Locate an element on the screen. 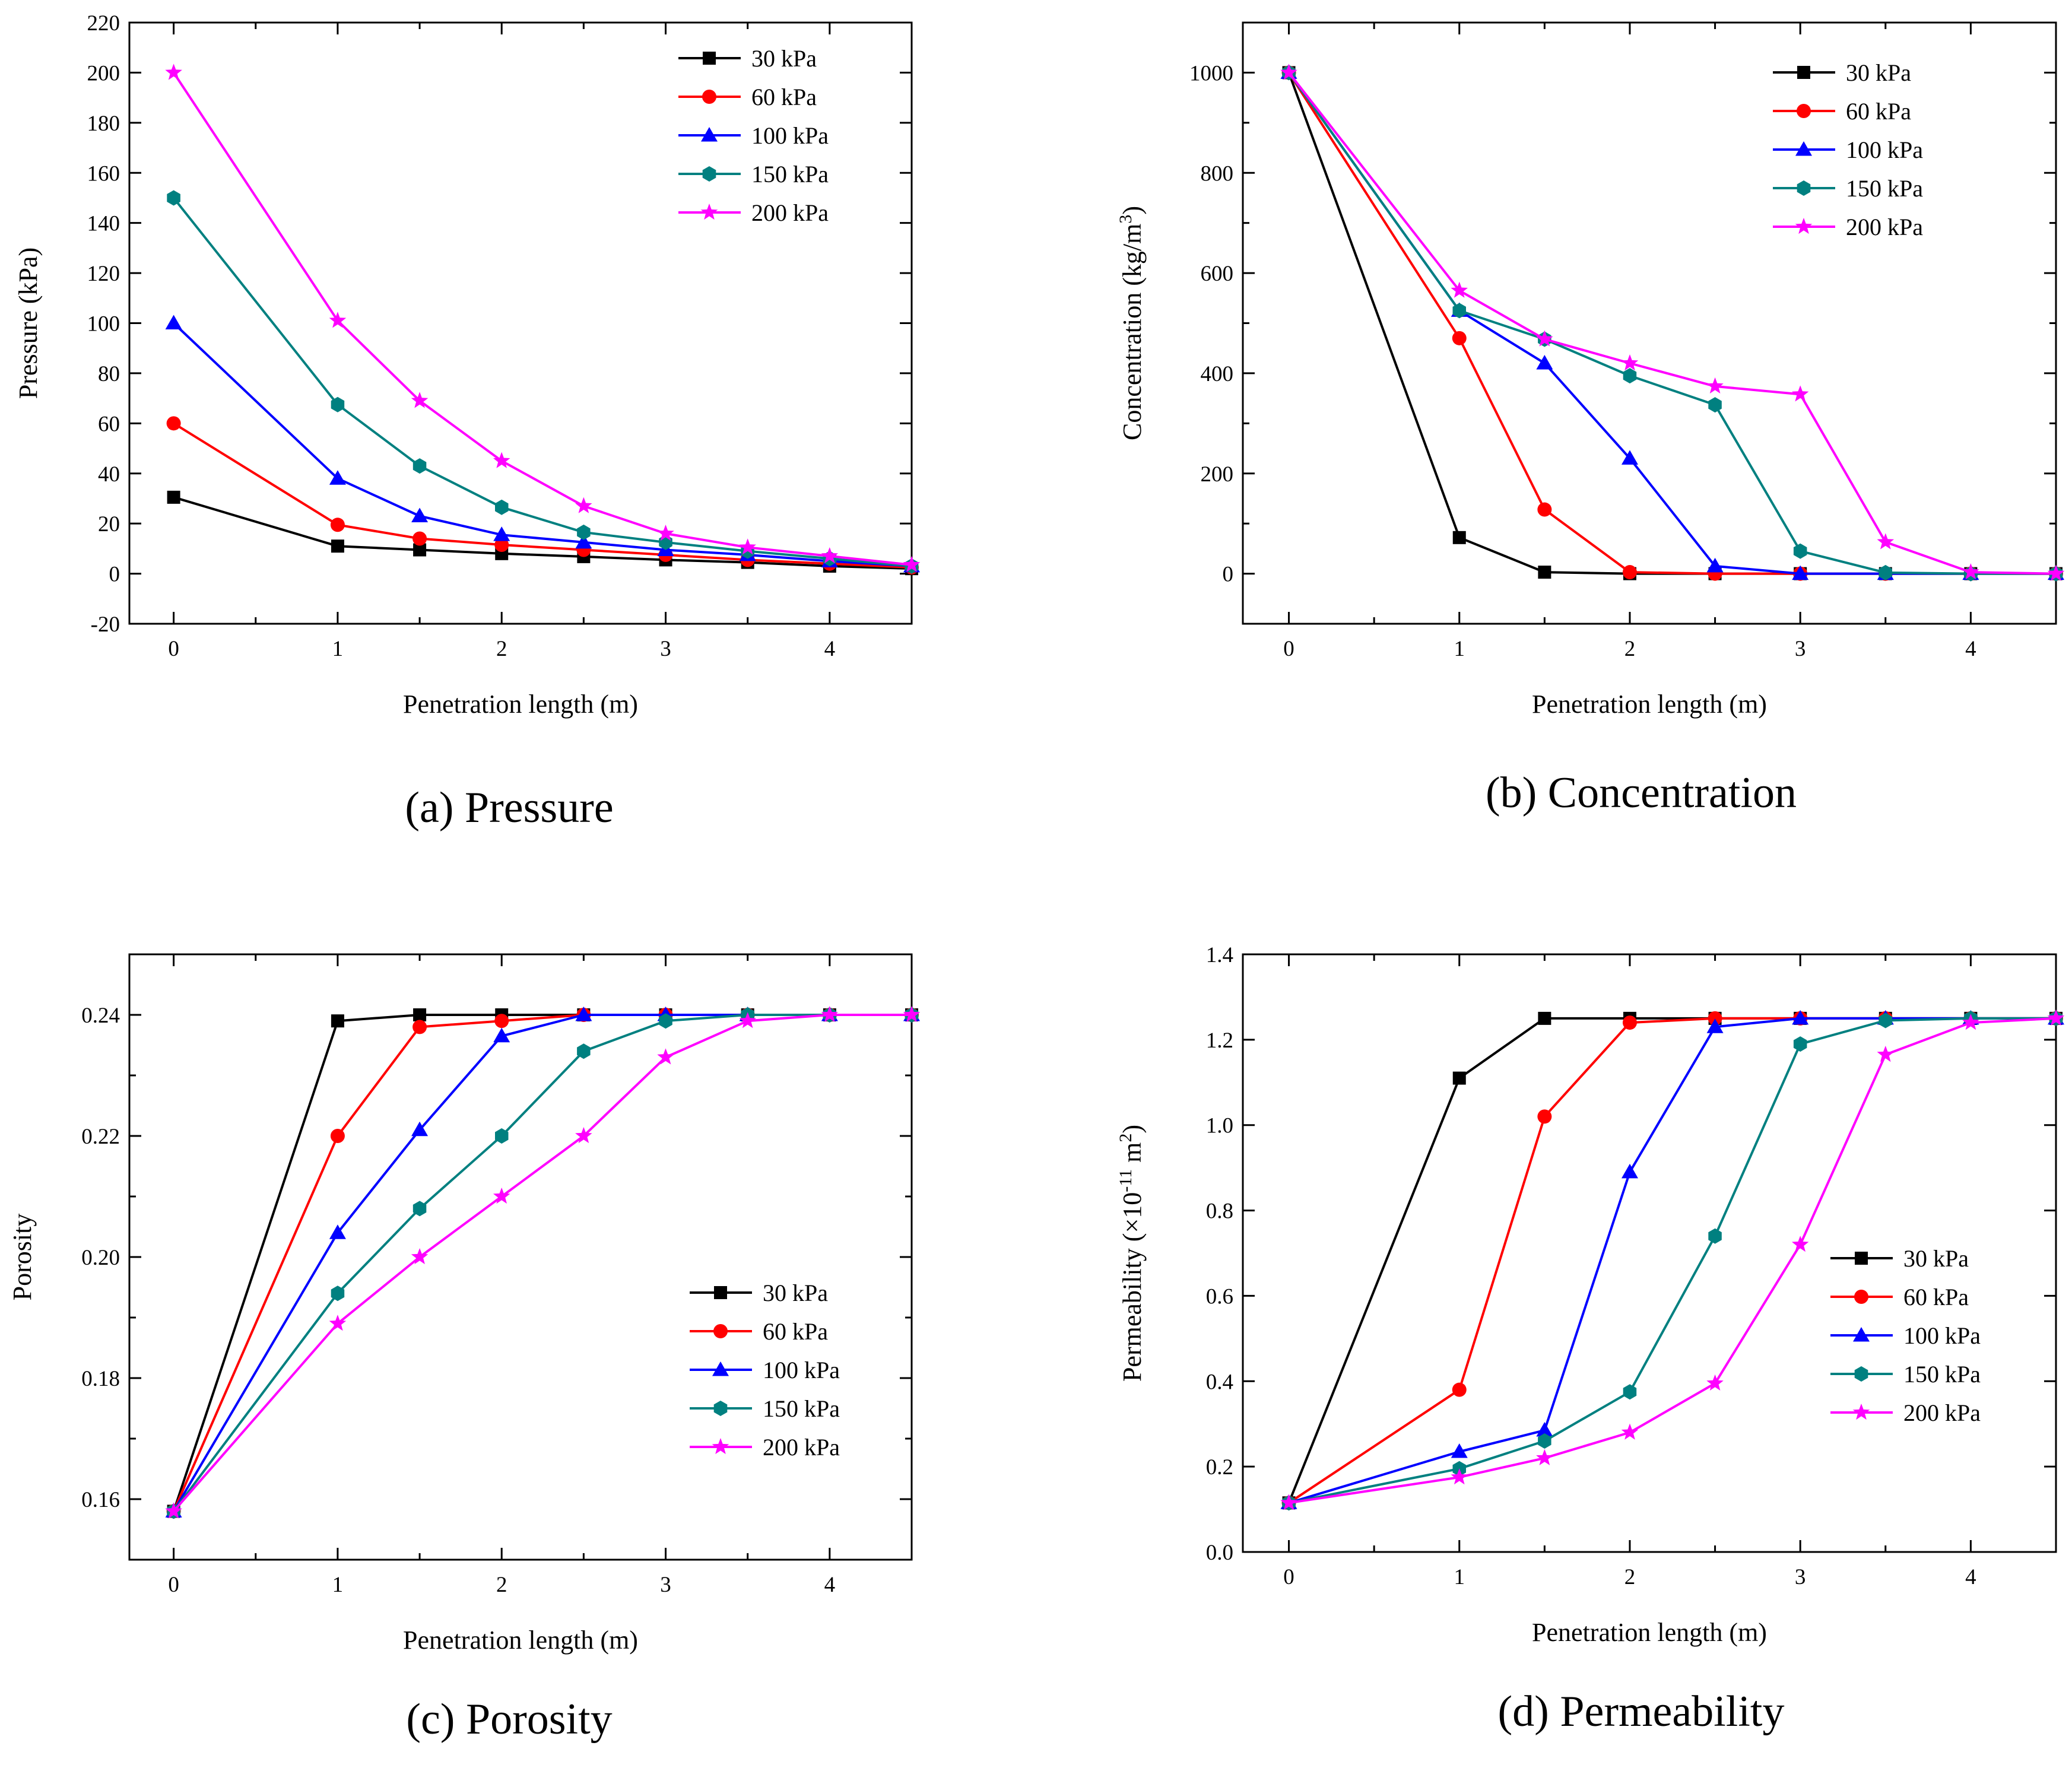 This screenshot has width=2072, height=1768. y-tick-label: 160 is located at coordinates (103, 173).